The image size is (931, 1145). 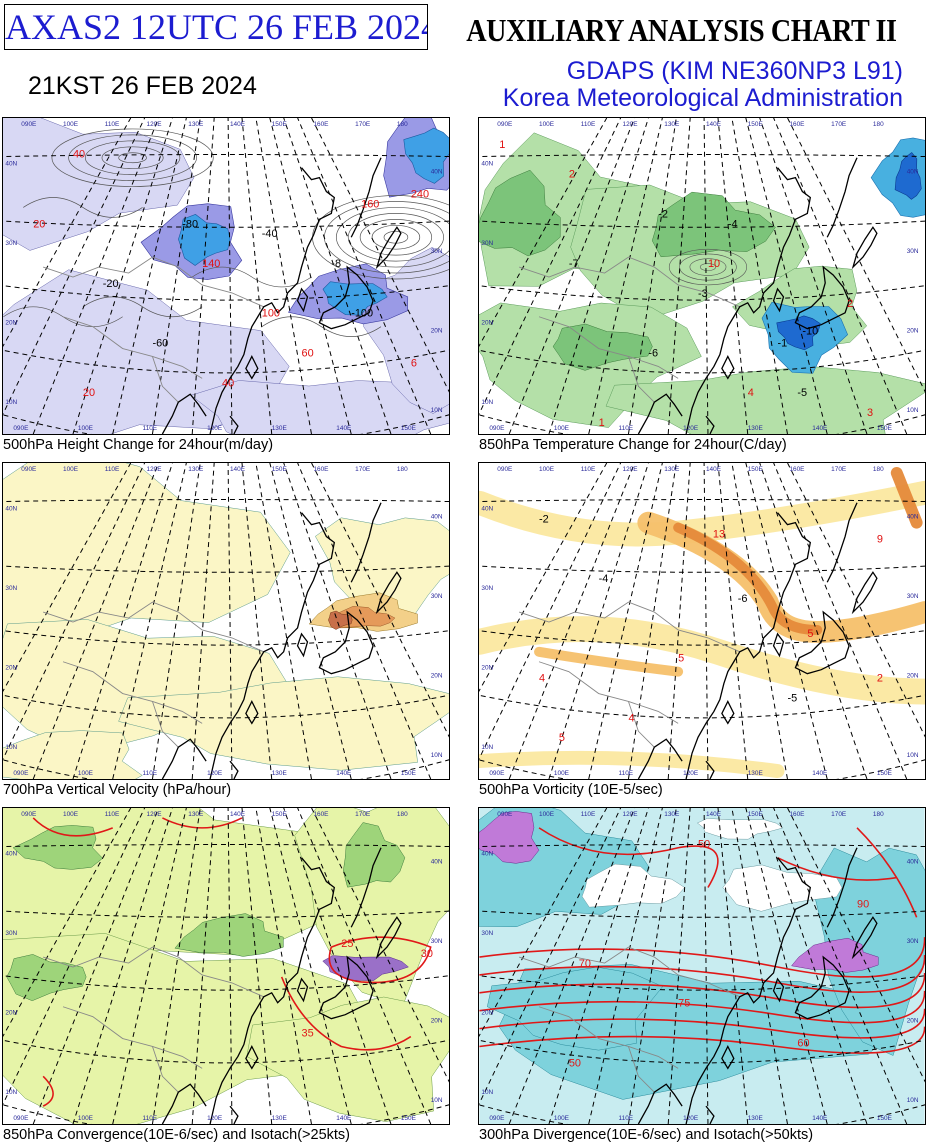 I want to click on contour-label: -2, so click(x=663, y=214).